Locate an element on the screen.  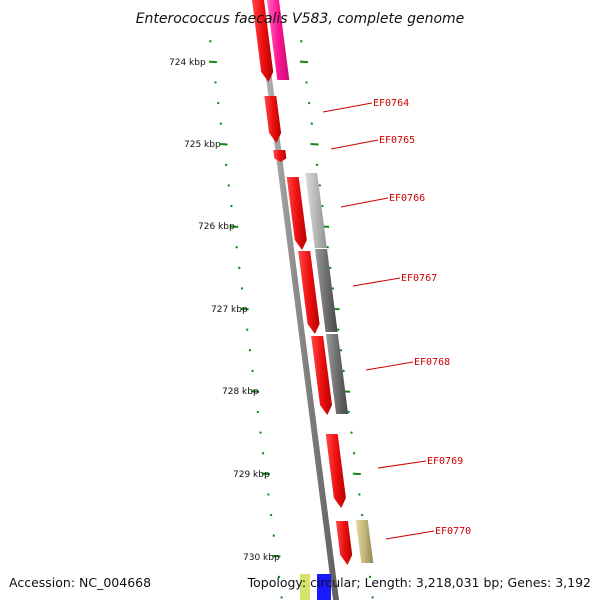
gene-label-ef0768: EF0768 is located at coordinates (432, 362).